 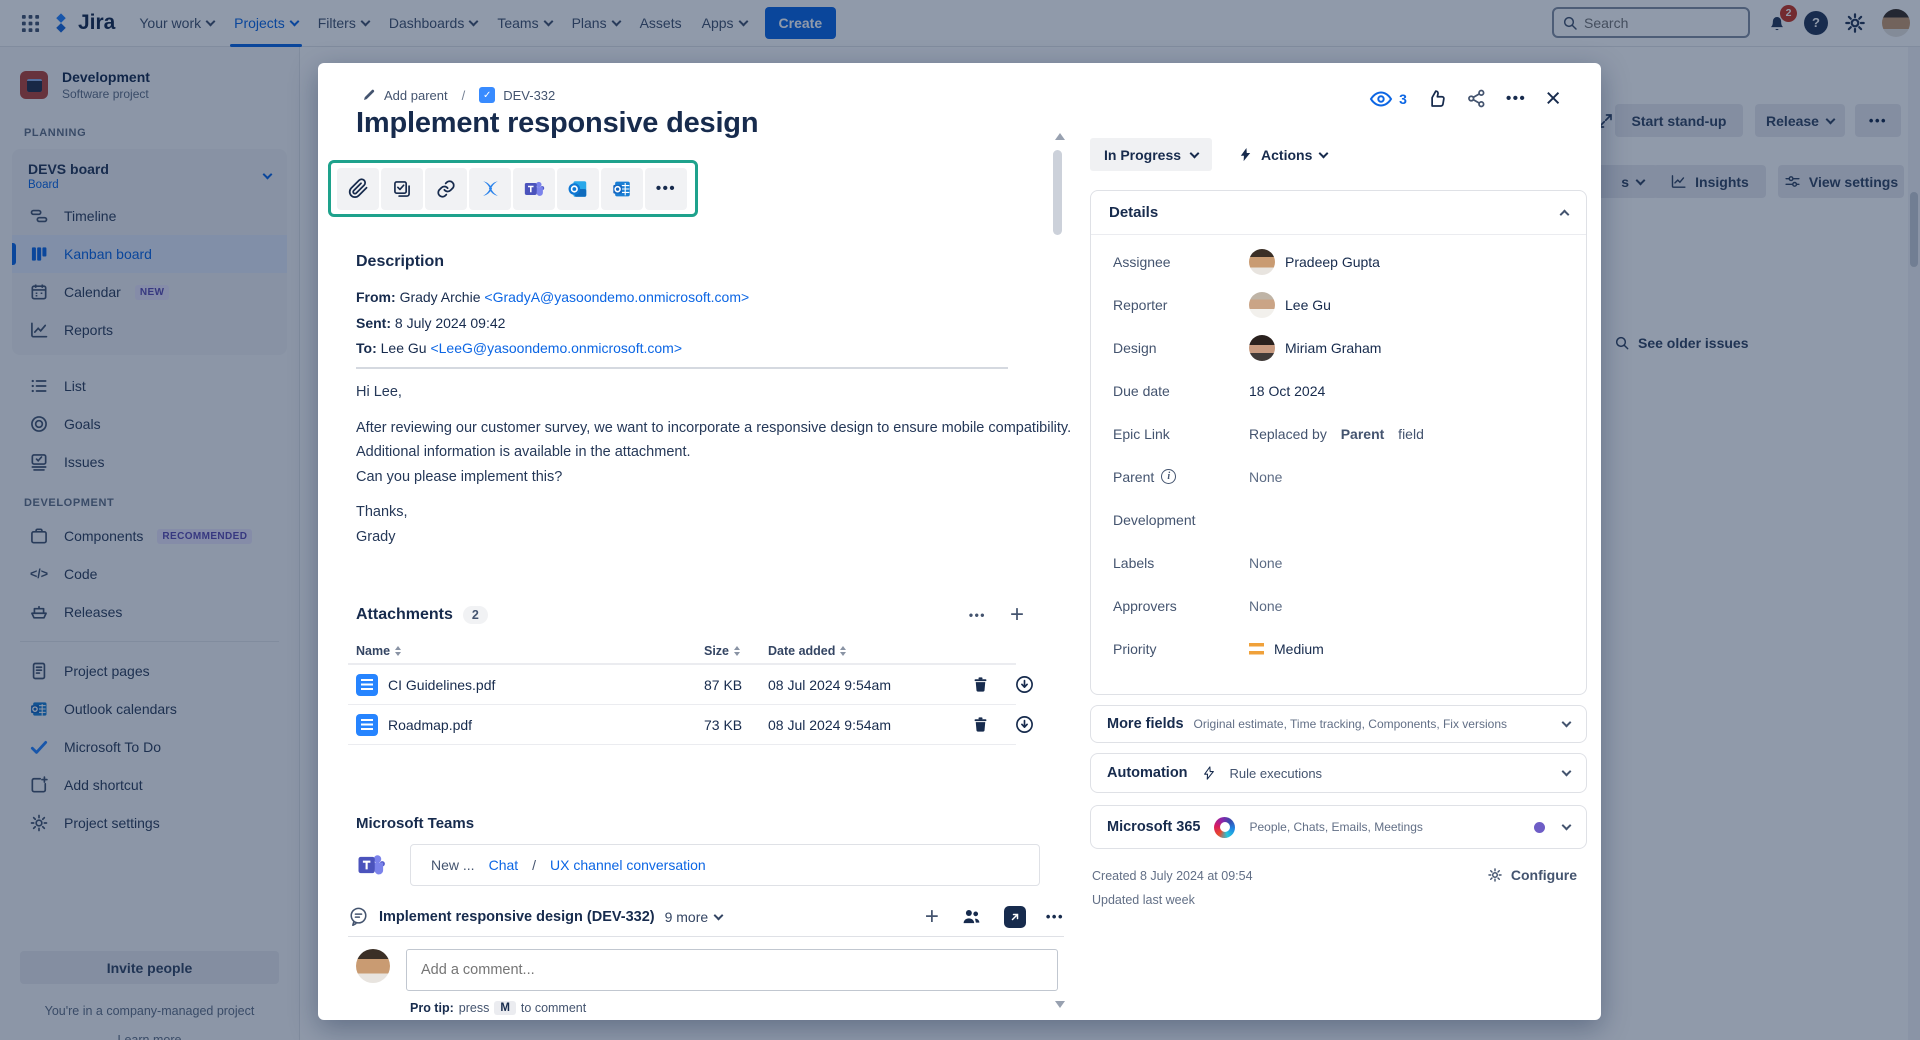 I want to click on nav-apps: Apps, so click(x=724, y=23).